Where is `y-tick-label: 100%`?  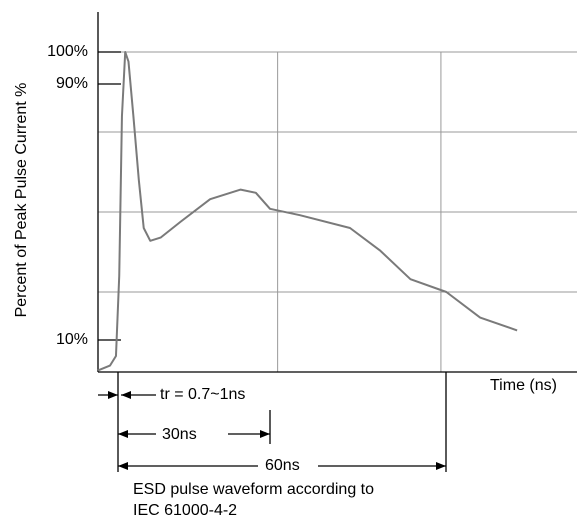
y-tick-label: 100% is located at coordinates (67, 51).